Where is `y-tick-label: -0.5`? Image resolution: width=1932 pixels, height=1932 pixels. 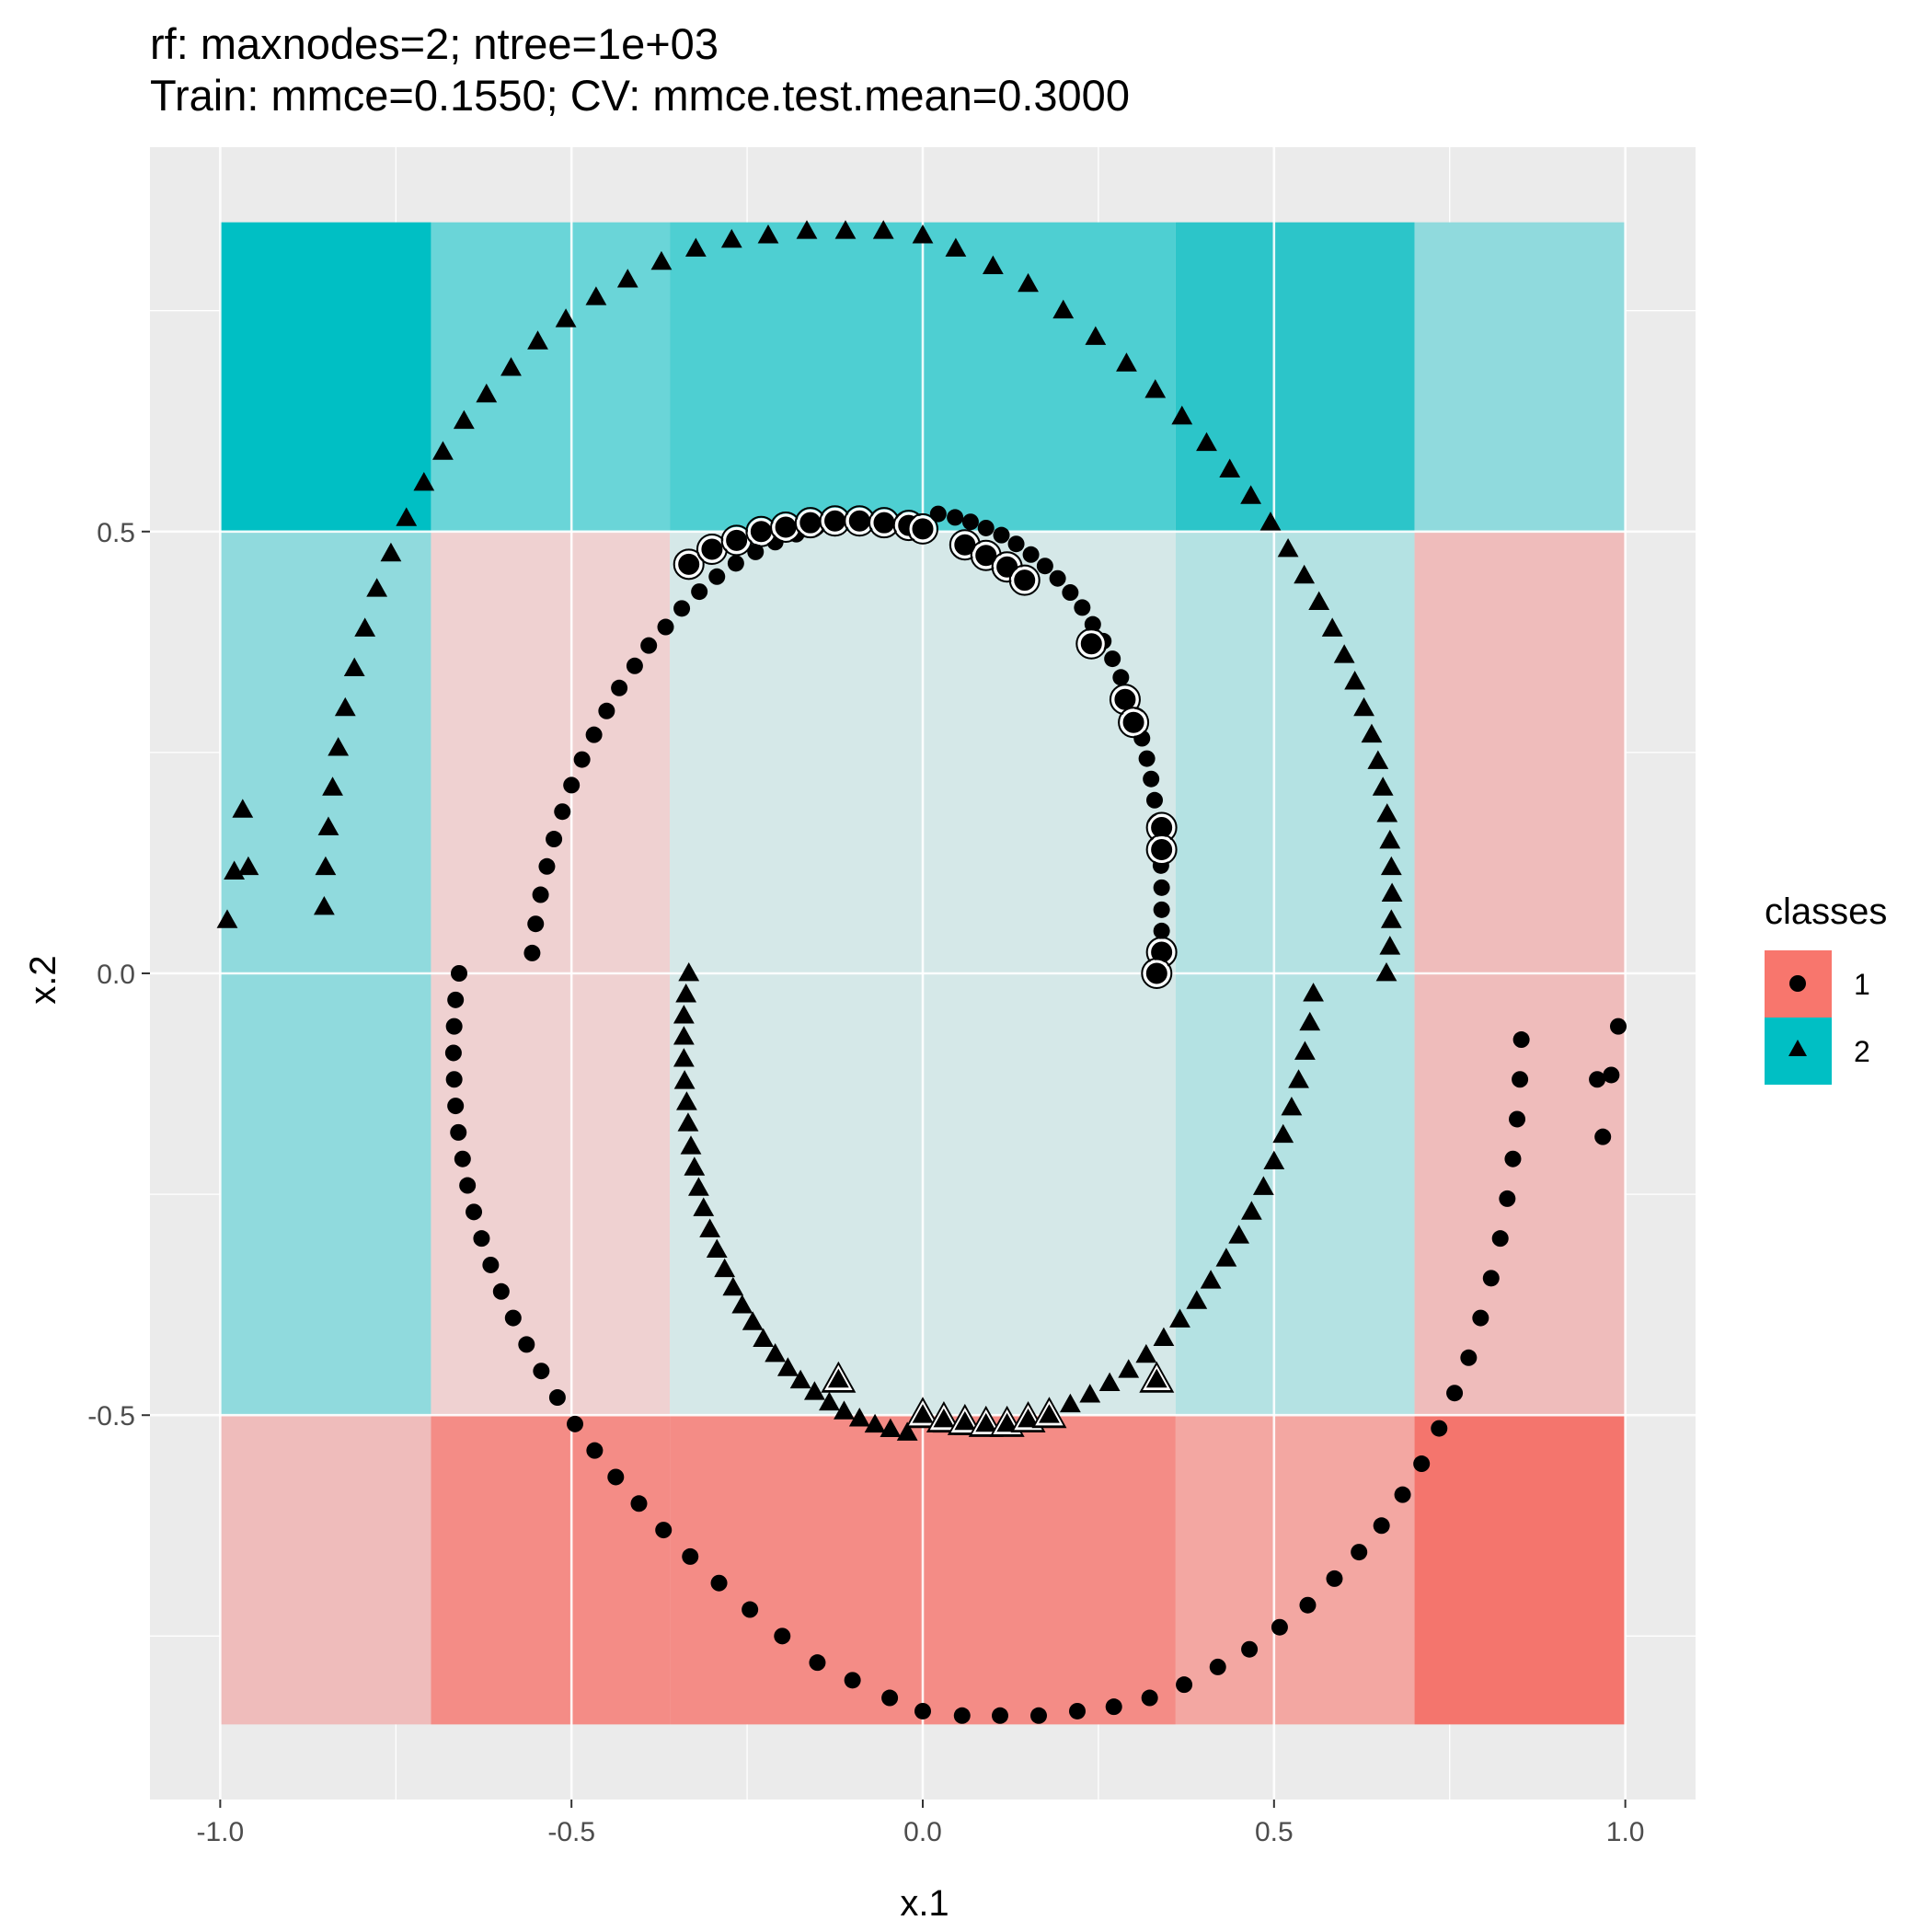
y-tick-label: -0.5 is located at coordinates (111, 1416).